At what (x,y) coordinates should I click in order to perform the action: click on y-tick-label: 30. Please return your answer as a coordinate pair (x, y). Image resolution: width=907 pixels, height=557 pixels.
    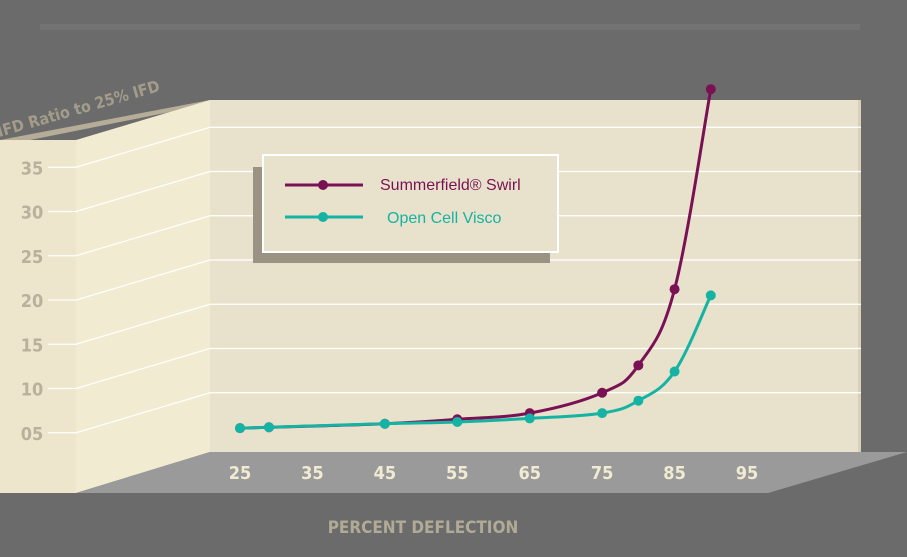
    Looking at the image, I should click on (32, 213).